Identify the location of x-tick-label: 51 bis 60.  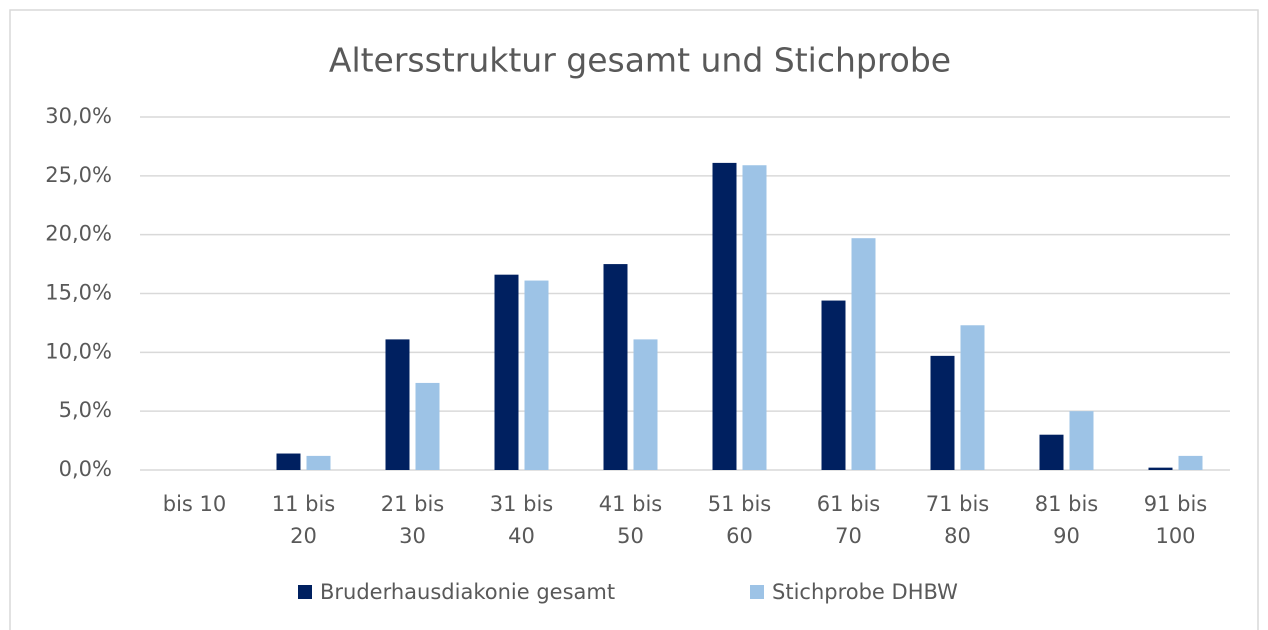
(739, 520).